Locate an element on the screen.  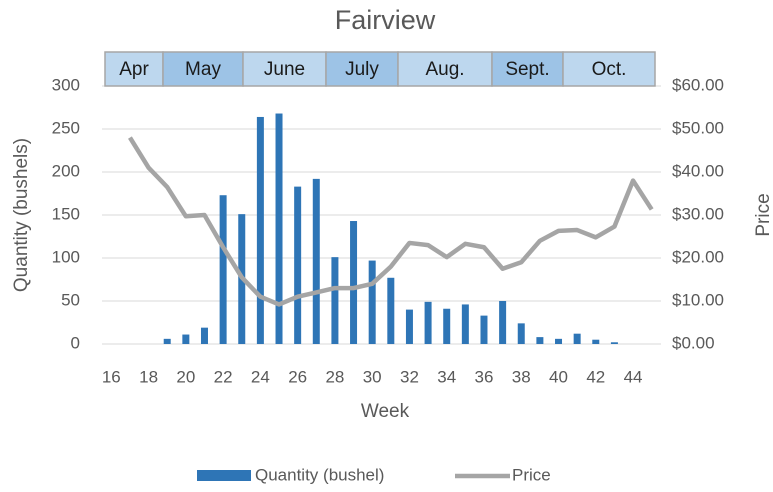
y2-tick-label: $50.00 is located at coordinates (698, 127).